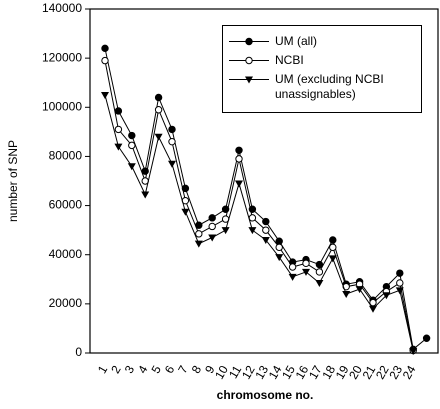 The width and height of the screenshot is (440, 409). Describe the element at coordinates (328, 372) in the screenshot. I see `x-tick-label: 18` at that location.